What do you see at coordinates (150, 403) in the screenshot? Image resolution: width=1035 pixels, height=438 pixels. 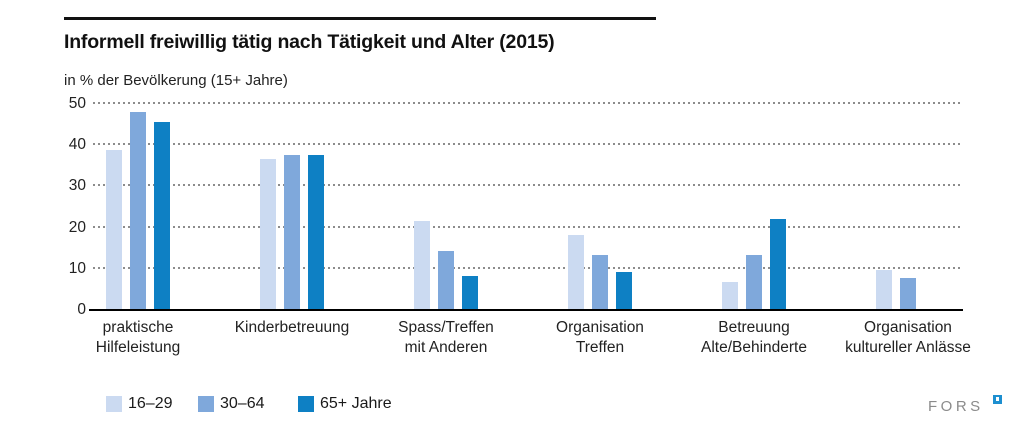 I see `legend-label: 16–29` at bounding box center [150, 403].